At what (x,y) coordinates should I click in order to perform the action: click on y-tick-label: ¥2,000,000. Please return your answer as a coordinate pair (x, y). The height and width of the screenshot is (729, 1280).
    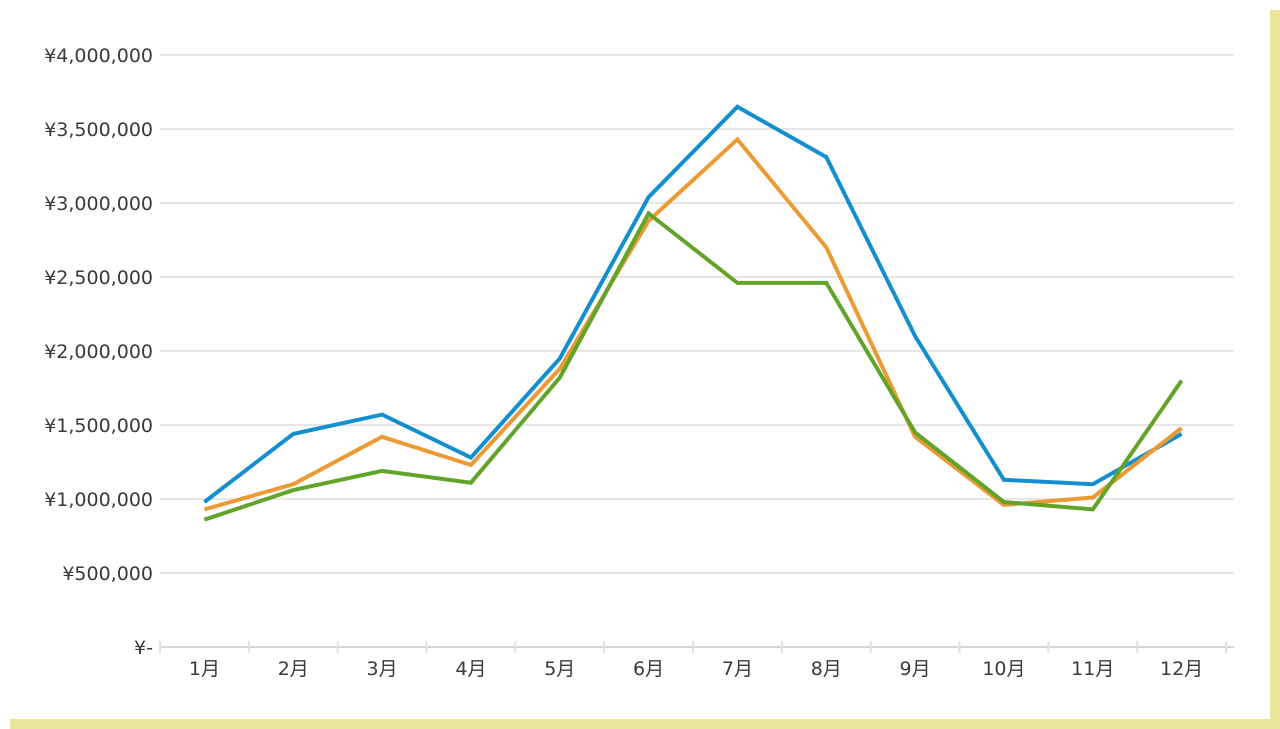
    Looking at the image, I should click on (98, 352).